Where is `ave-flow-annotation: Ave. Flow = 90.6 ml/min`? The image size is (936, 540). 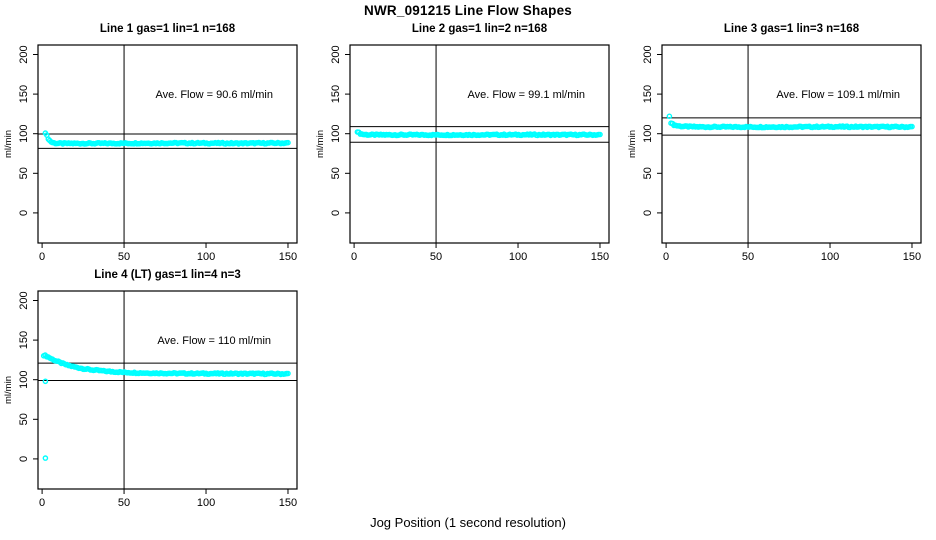
ave-flow-annotation: Ave. Flow = 90.6 ml/min is located at coordinates (213, 95).